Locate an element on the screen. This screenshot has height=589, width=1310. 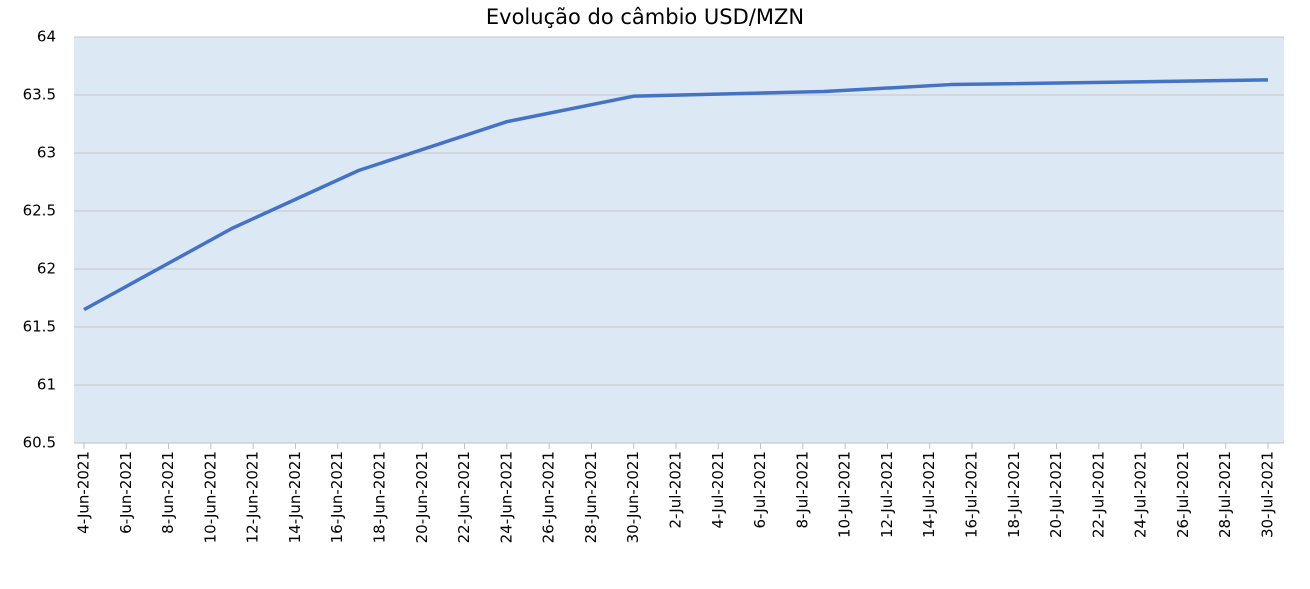
x-tick-label: 16-Jun-2021 is located at coordinates (337, 497).